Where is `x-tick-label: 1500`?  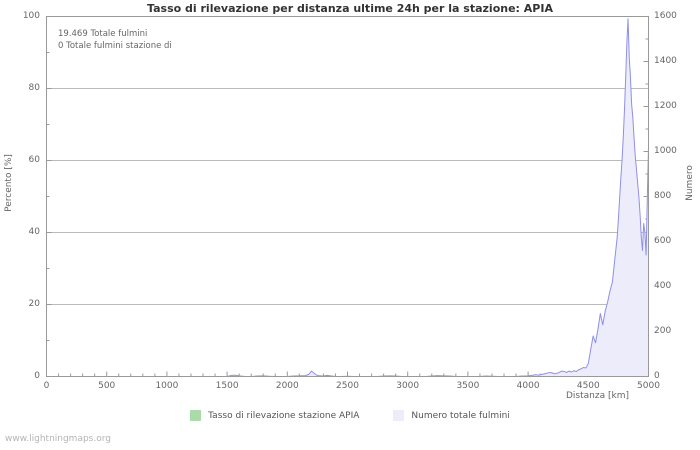
x-tick-label: 1500 is located at coordinates (227, 385).